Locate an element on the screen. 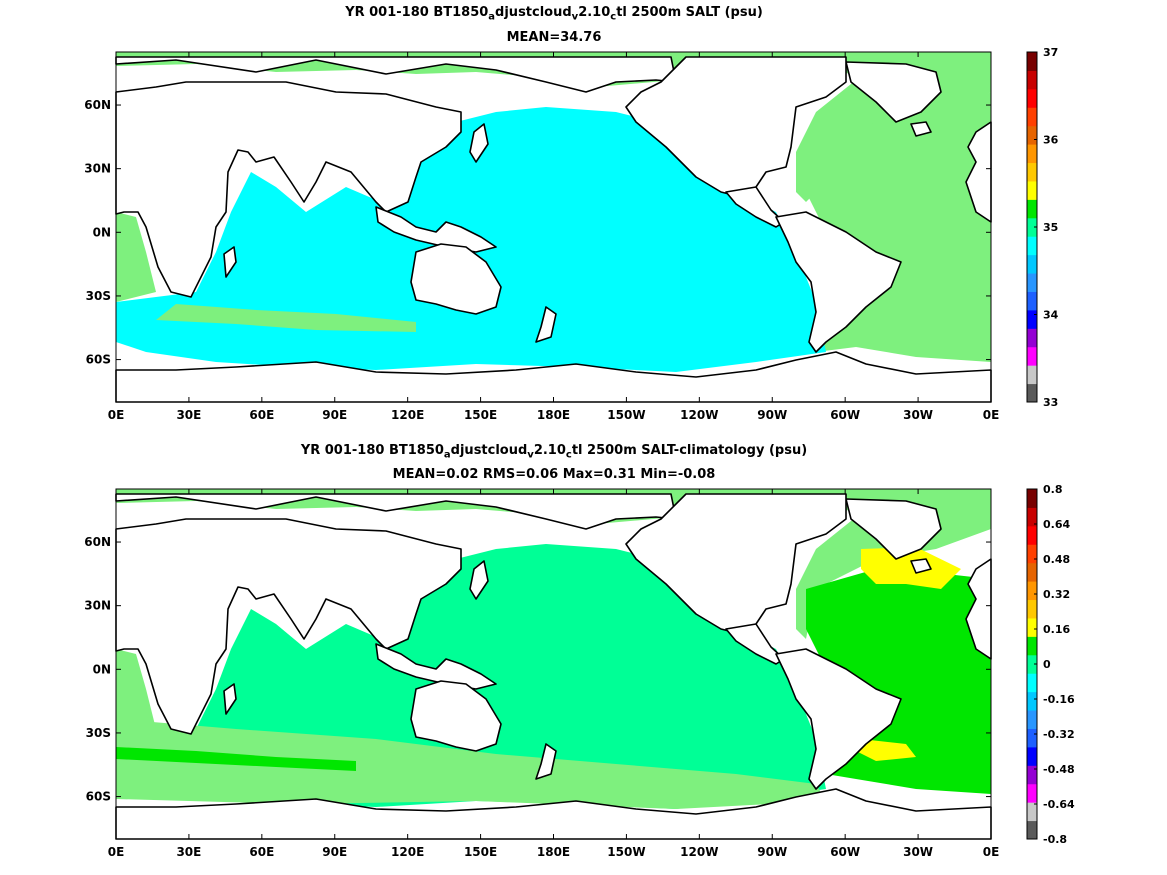  colorbar-tick-label: -0.48 is located at coordinates (1059, 769).